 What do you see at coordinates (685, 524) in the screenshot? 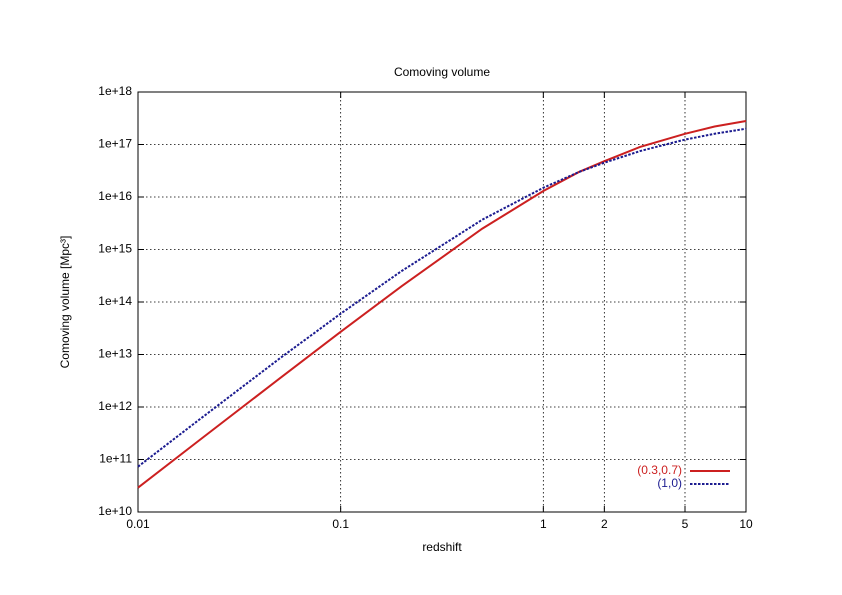
I see `x-tick-label: 5` at bounding box center [685, 524].